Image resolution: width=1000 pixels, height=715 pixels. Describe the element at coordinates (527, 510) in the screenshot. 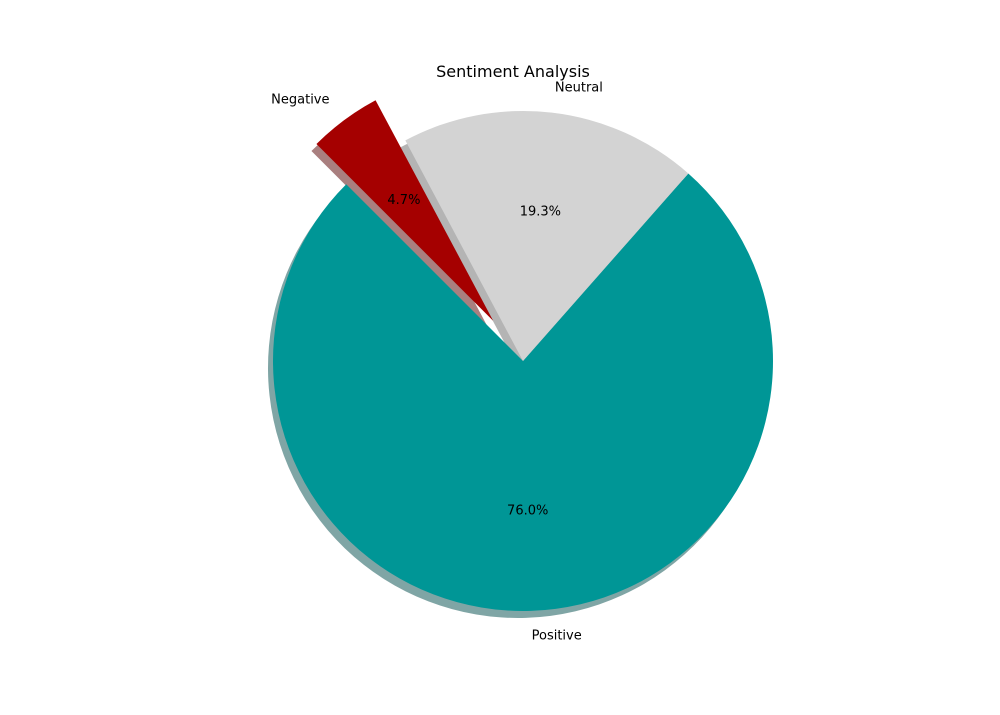

I see `slice-percent-positive: 76.0%` at that location.